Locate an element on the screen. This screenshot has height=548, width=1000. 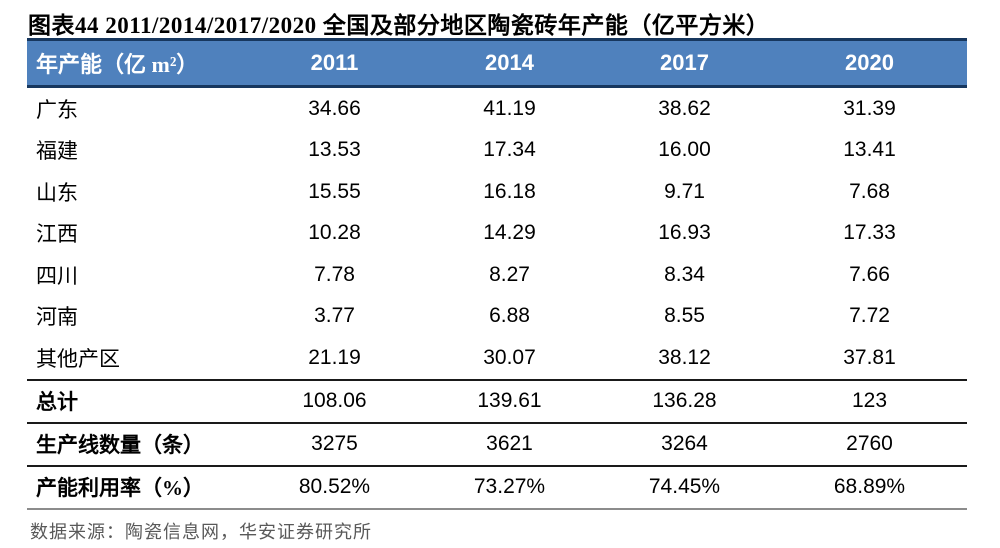
table-cell: 68.89% is located at coordinates (869, 486).